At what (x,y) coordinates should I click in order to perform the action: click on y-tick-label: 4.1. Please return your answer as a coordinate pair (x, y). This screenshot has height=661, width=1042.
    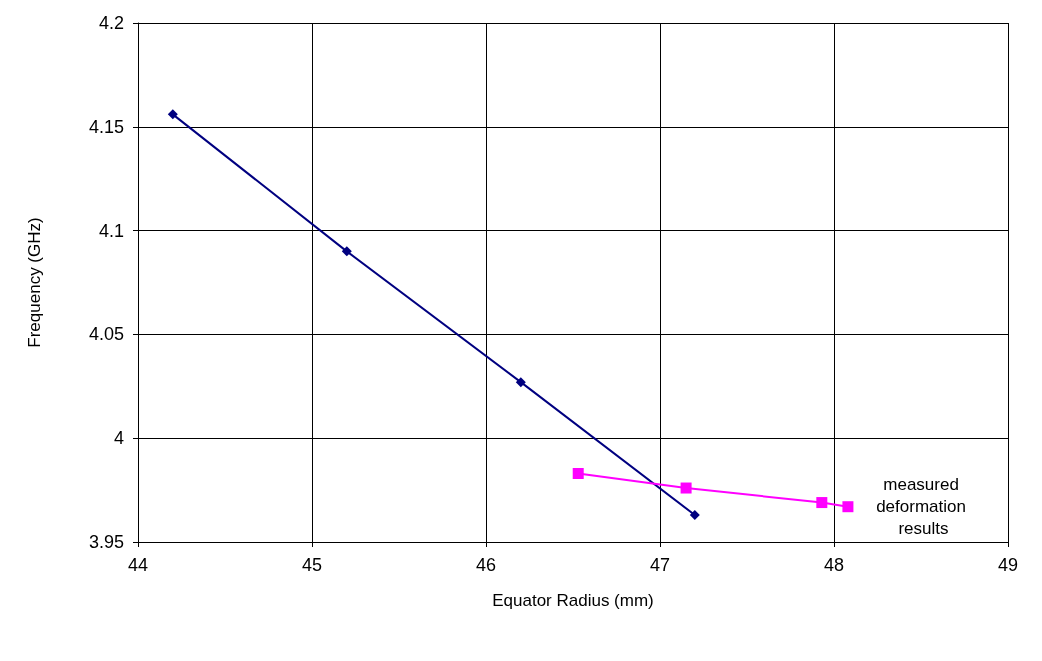
    Looking at the image, I should click on (111, 230).